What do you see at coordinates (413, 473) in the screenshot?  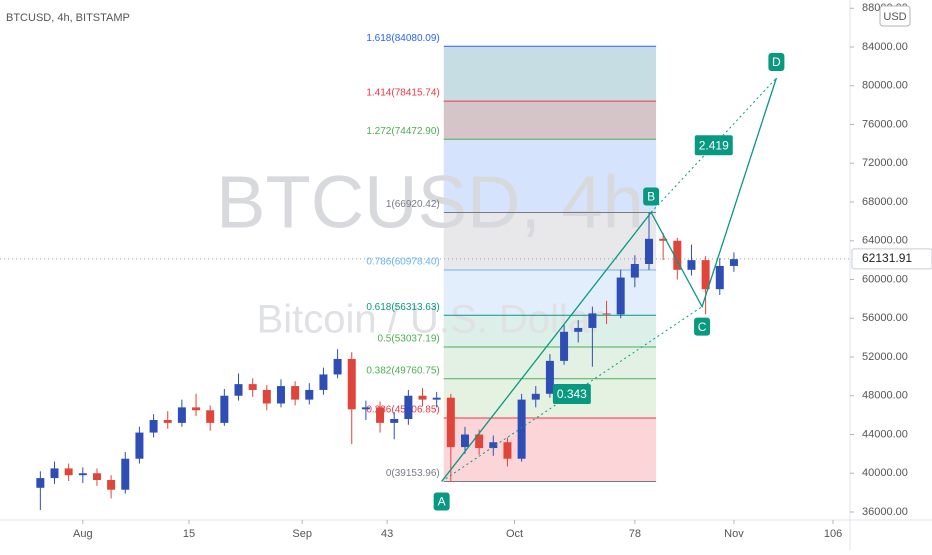 I see `fib-label: 0(39153.96)` at bounding box center [413, 473].